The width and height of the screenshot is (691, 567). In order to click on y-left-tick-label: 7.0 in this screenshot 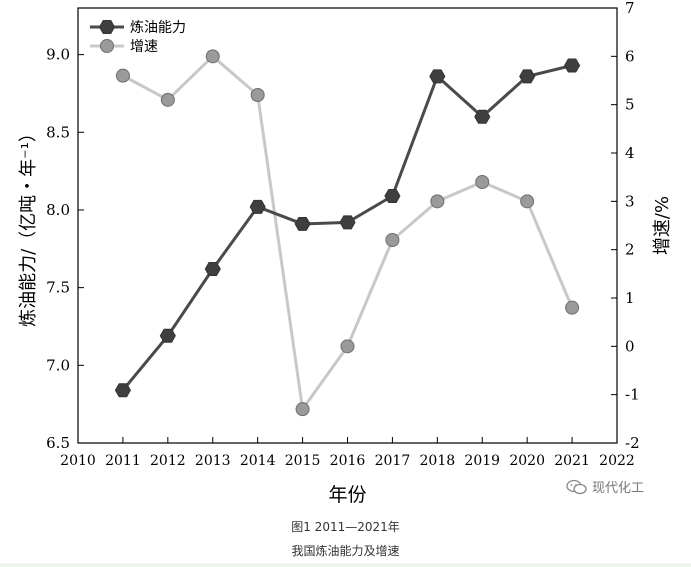, I will do `click(58, 365)`.